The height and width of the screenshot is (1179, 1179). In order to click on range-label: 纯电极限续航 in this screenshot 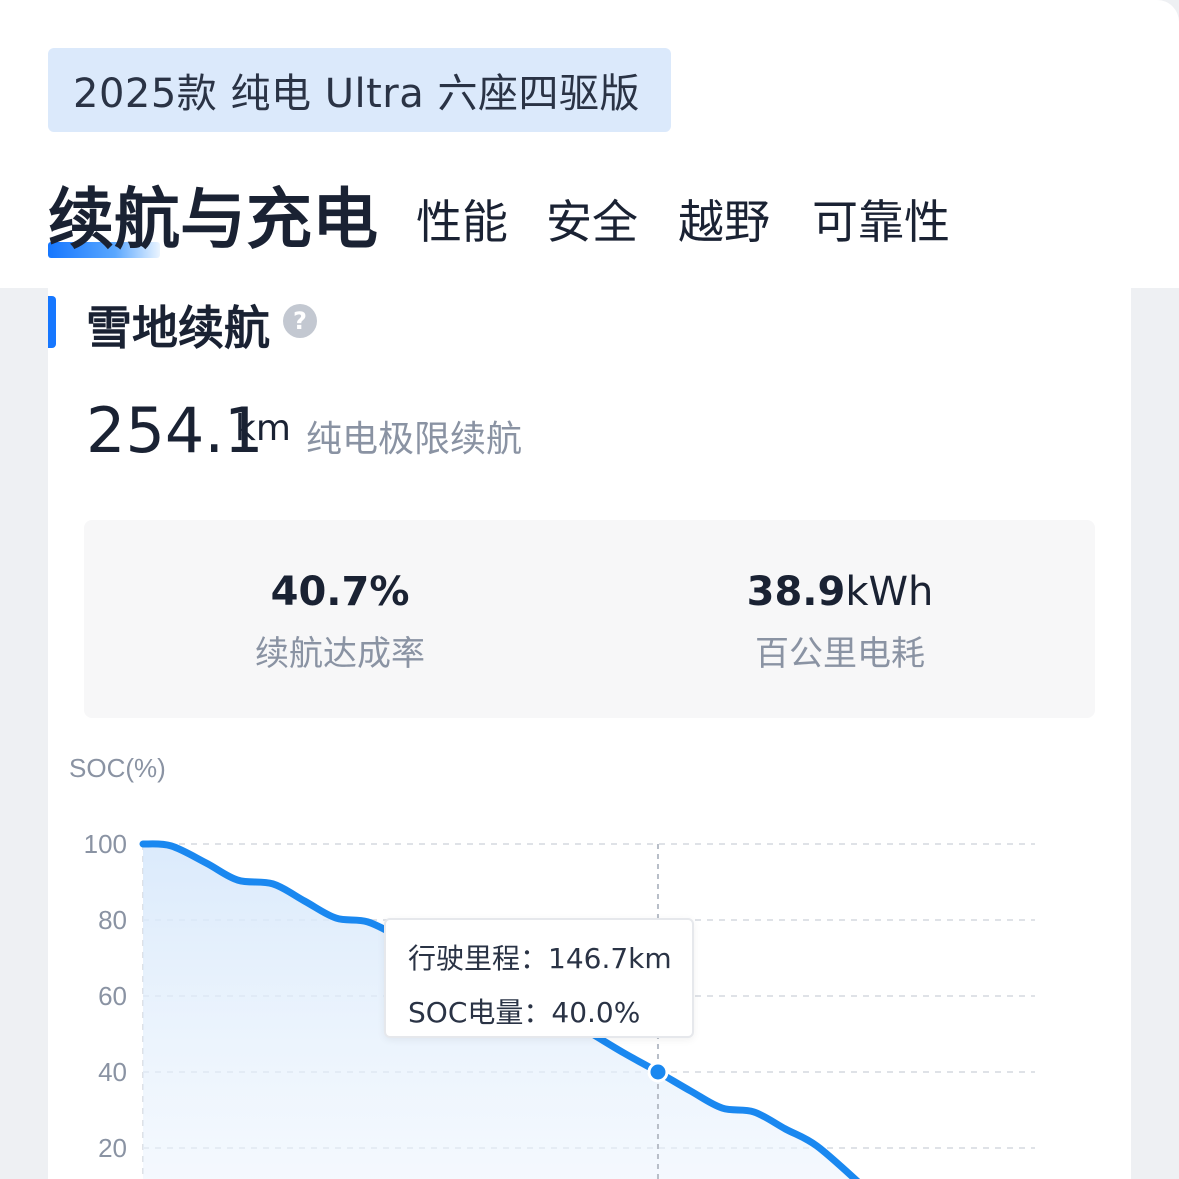, I will do `click(414, 439)`.